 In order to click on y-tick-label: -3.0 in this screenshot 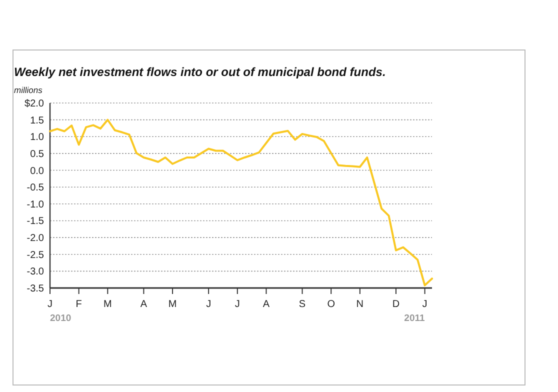, I will do `click(35, 272)`.